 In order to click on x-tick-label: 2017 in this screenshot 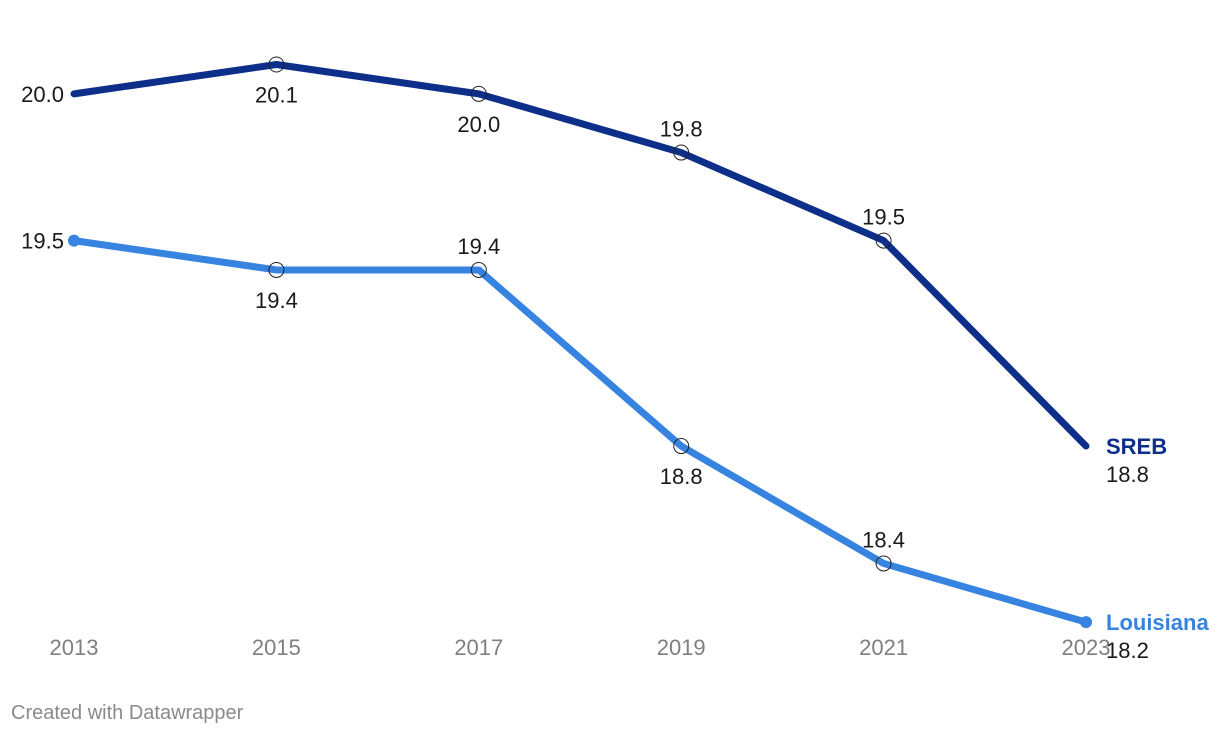, I will do `click(478, 647)`.